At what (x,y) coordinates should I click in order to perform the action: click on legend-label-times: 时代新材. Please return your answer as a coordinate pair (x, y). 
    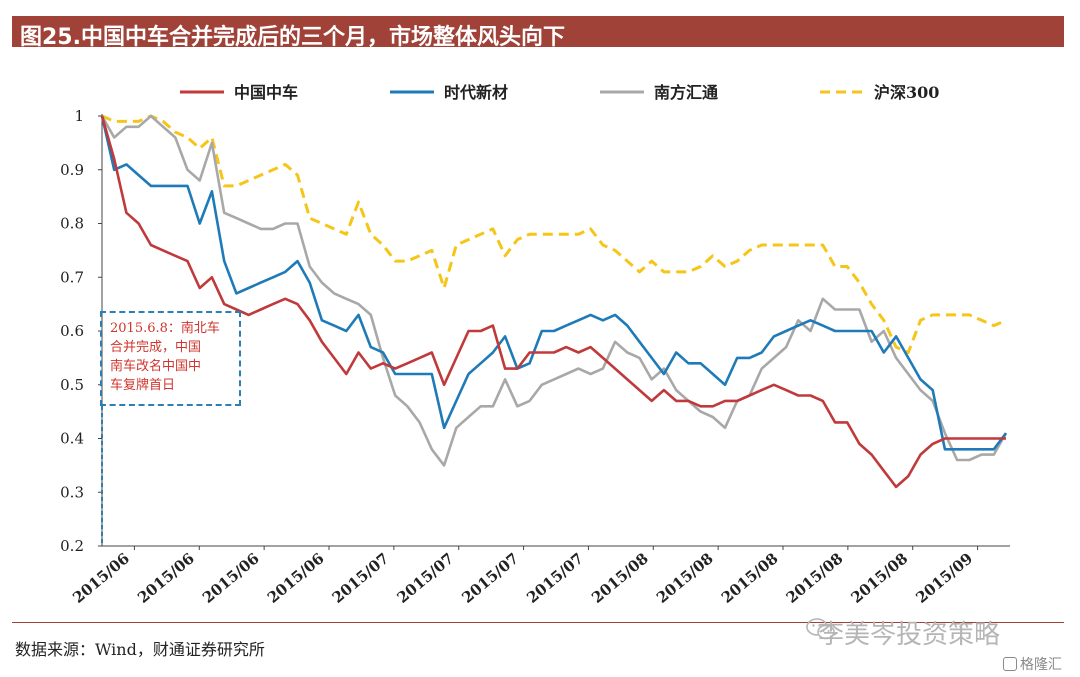
    Looking at the image, I should click on (476, 92).